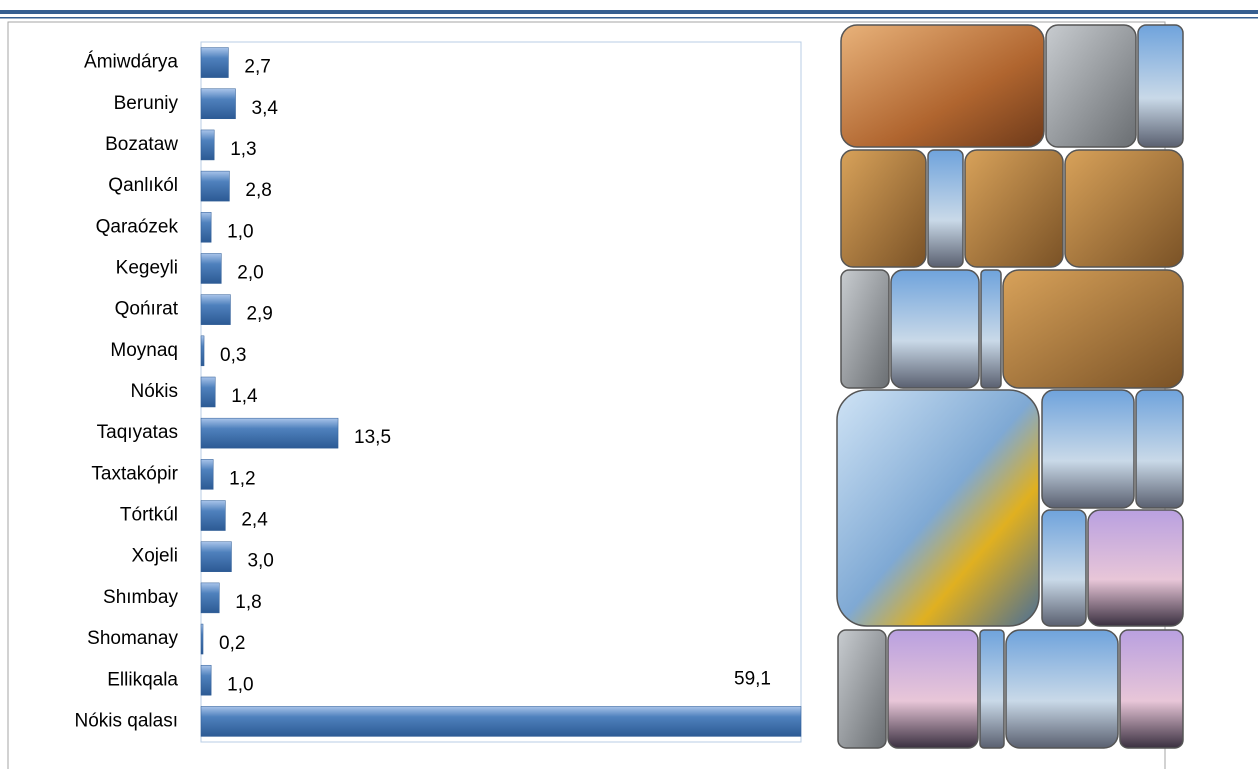  Describe the element at coordinates (257, 67) in the screenshot. I see `value-label: 2,7` at that location.